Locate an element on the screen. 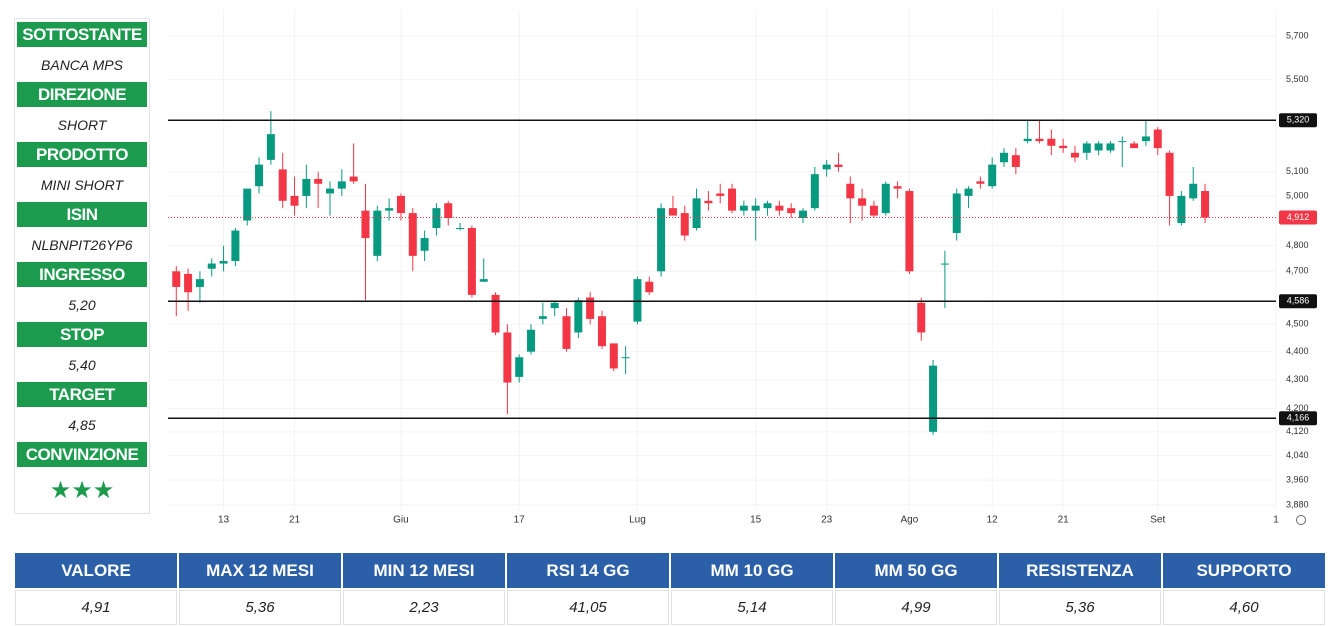 The width and height of the screenshot is (1336, 626). table-cell: 4,91 is located at coordinates (96, 607).